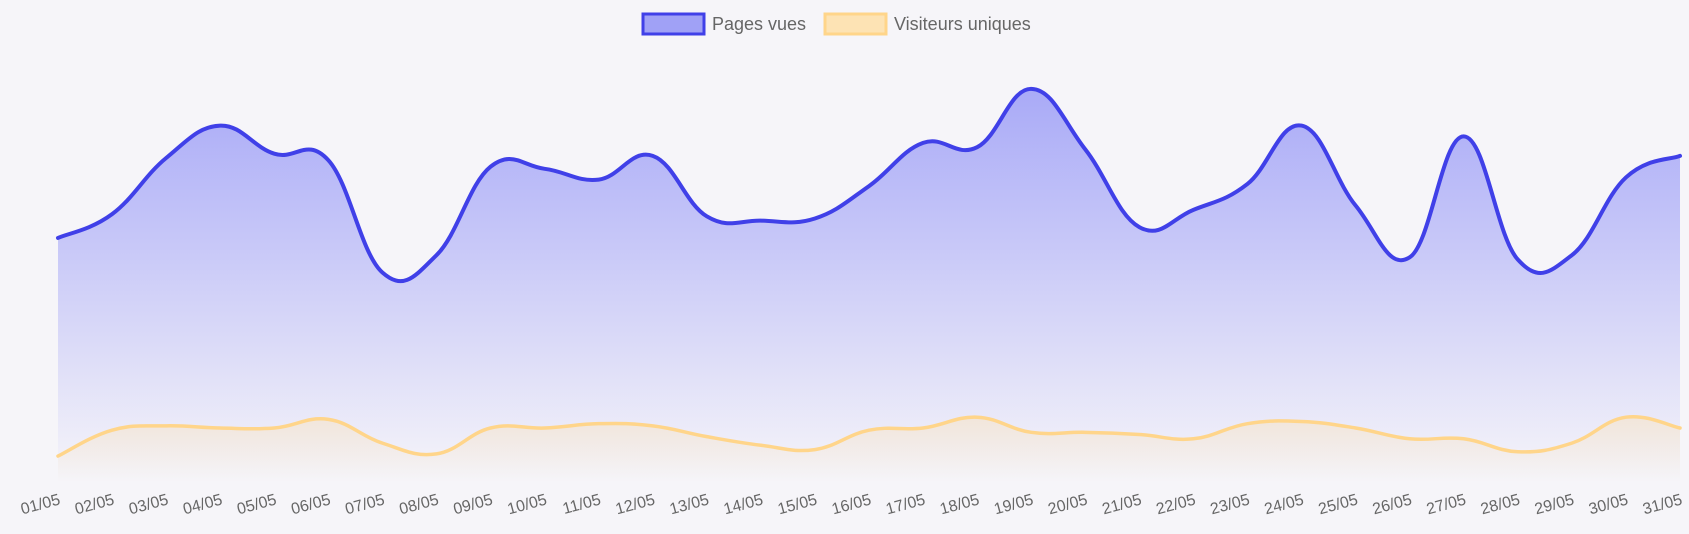 The image size is (1689, 534). I want to click on x-tick-label: 06/05, so click(310, 504).